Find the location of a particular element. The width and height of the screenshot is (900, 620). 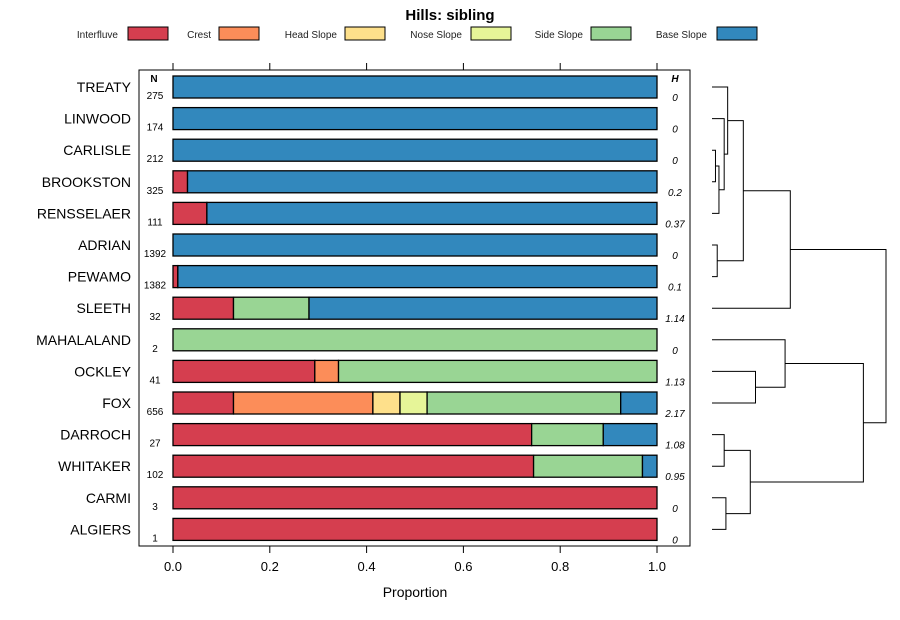

n-value: 27 is located at coordinates (155, 444).